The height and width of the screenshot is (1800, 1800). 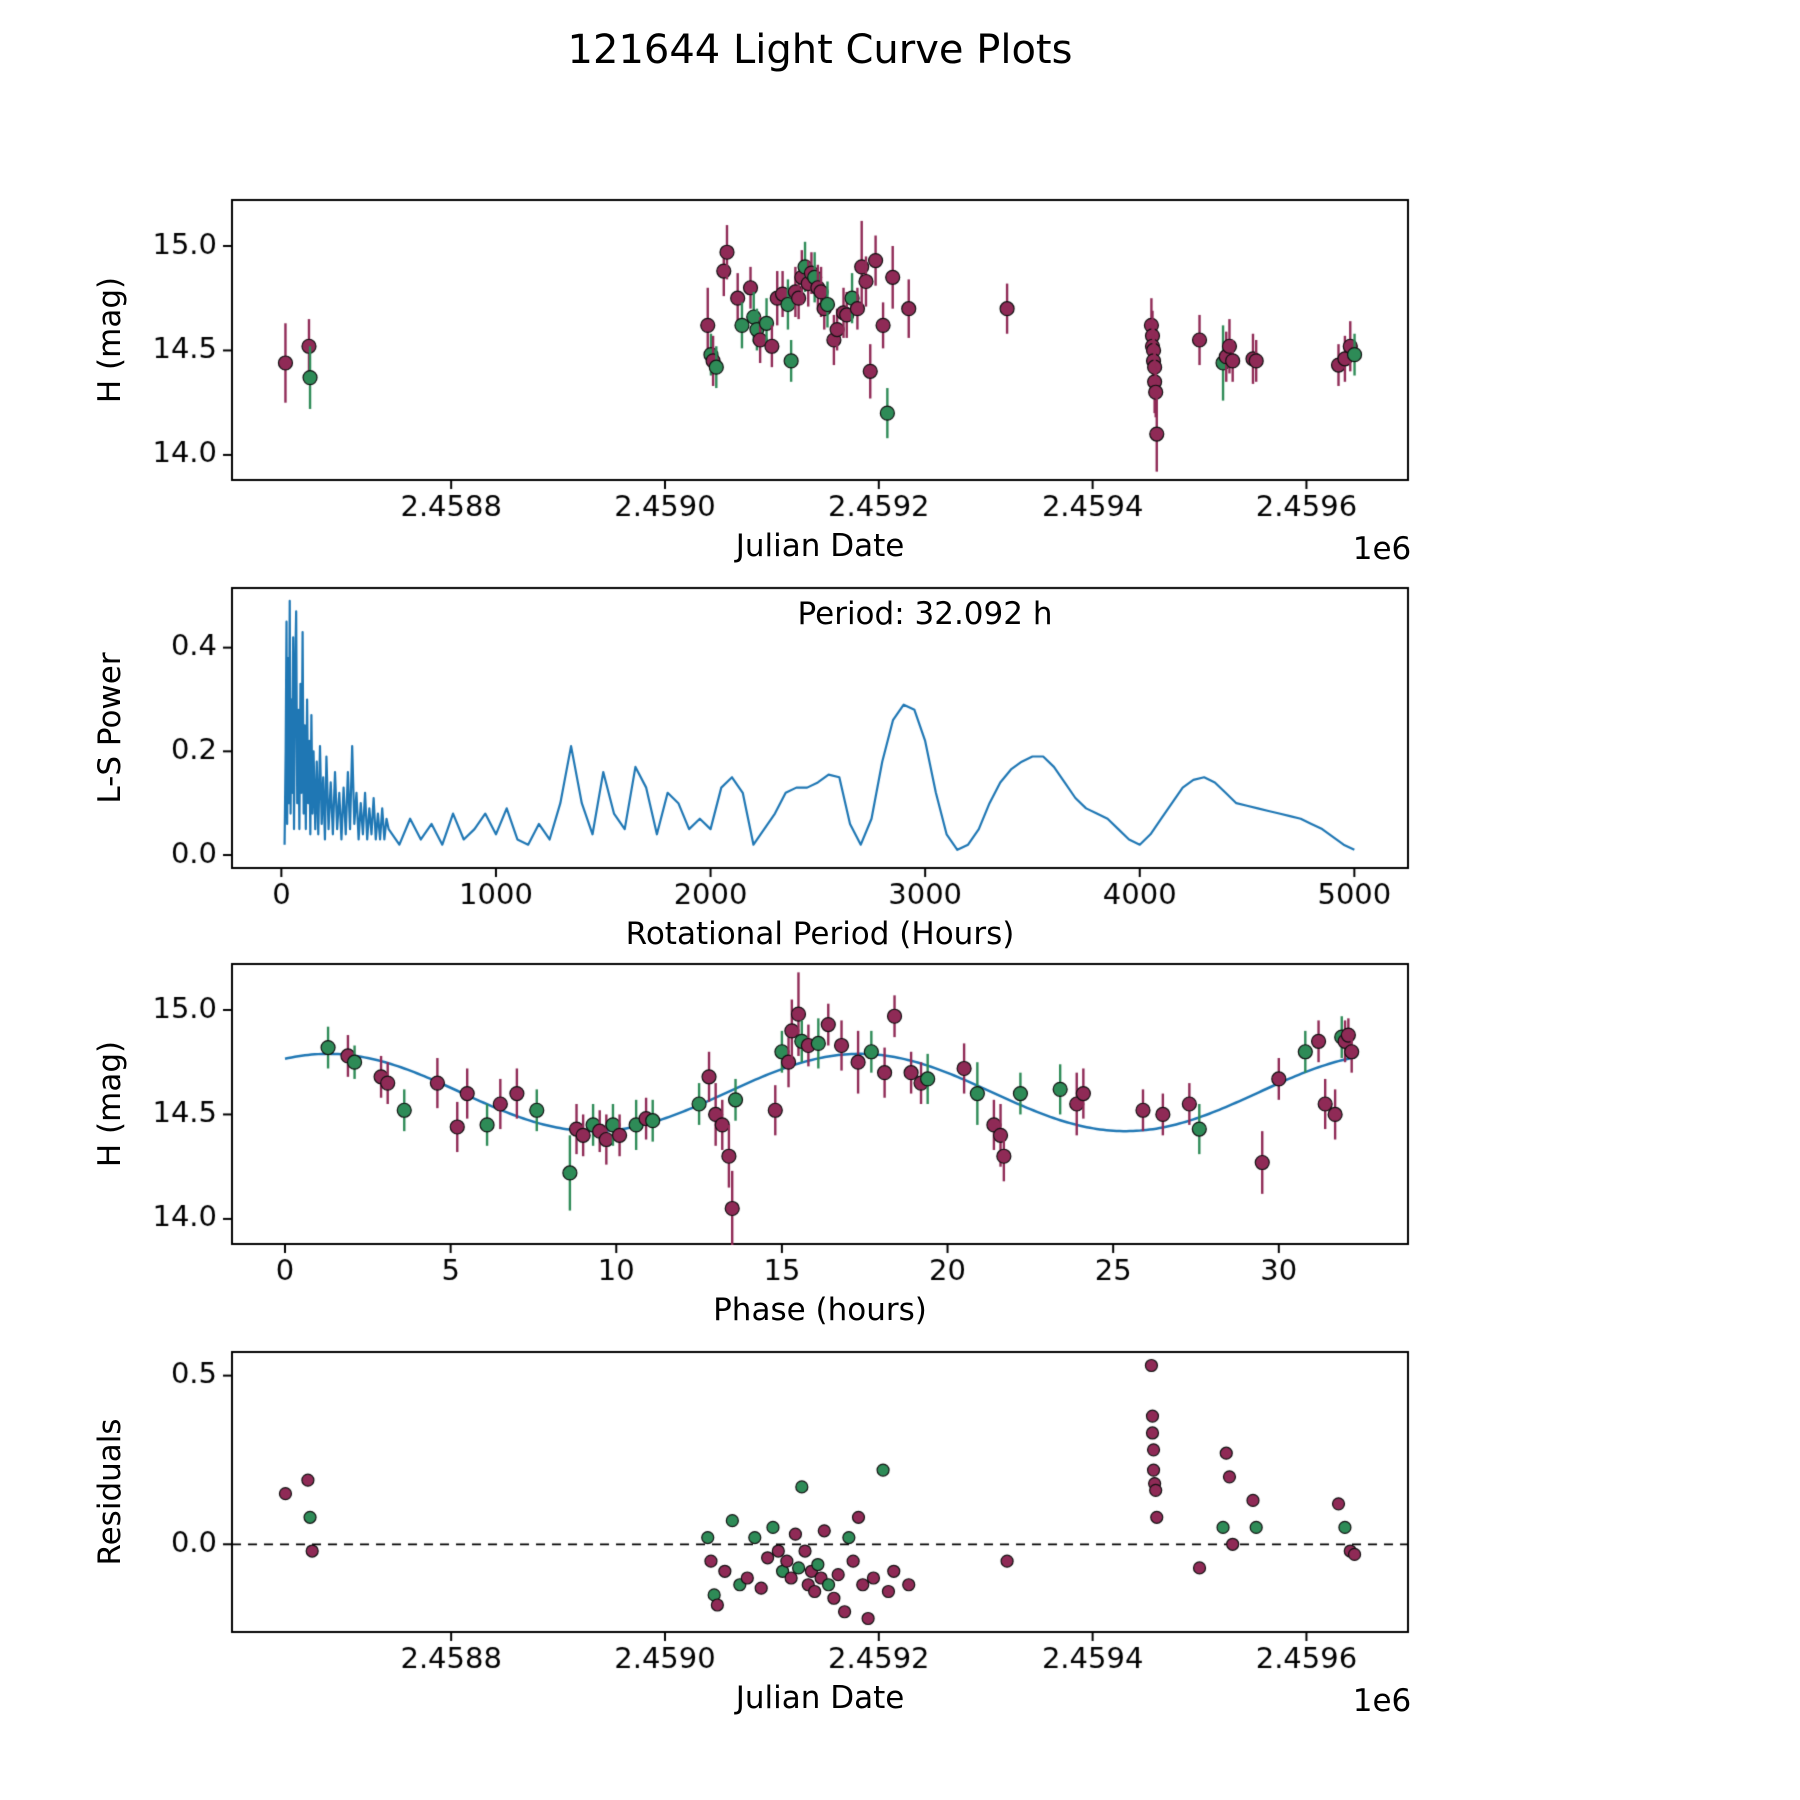 What do you see at coordinates (820, 546) in the screenshot?
I see `lightcurve-x-axis-label: Julian Date` at bounding box center [820, 546].